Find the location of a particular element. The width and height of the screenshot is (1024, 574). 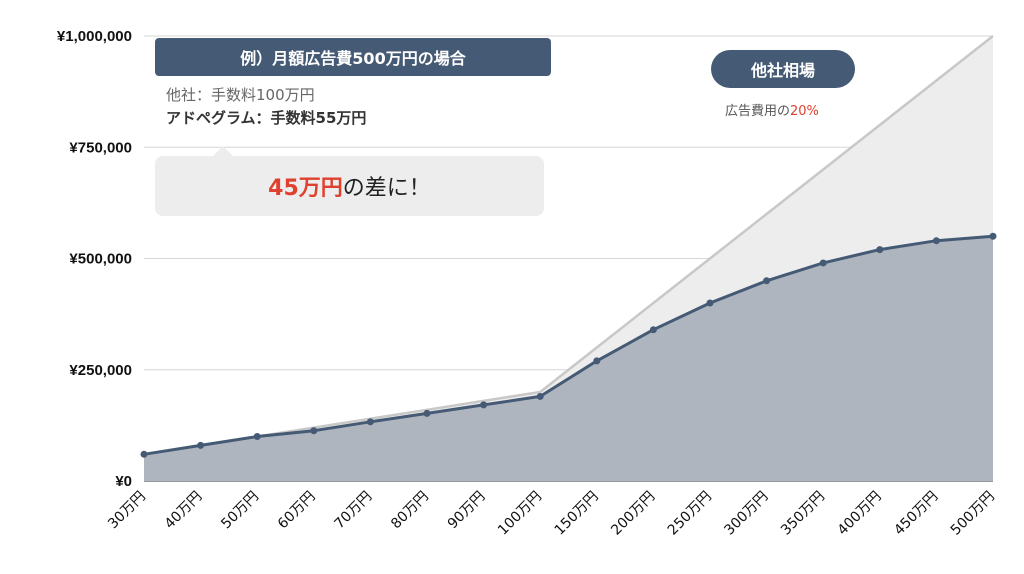

difference-callout: 45万円 の差に！ is located at coordinates (349, 181).